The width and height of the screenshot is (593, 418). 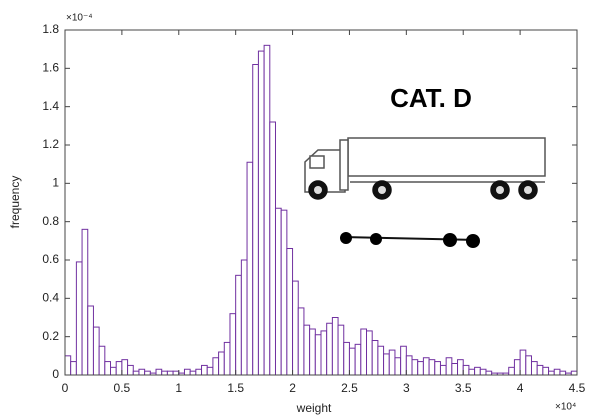 I want to click on y-axis-label: frequency, so click(x=15, y=202).